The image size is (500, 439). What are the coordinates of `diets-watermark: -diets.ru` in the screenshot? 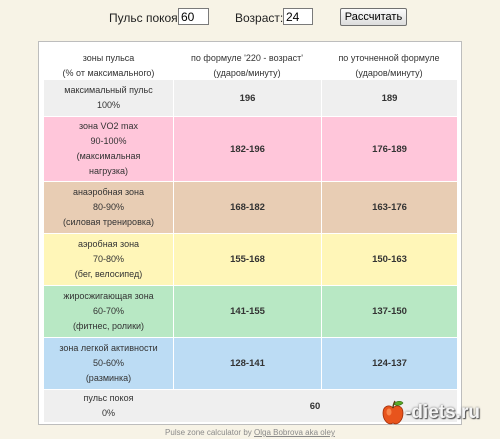 It's located at (439, 413).